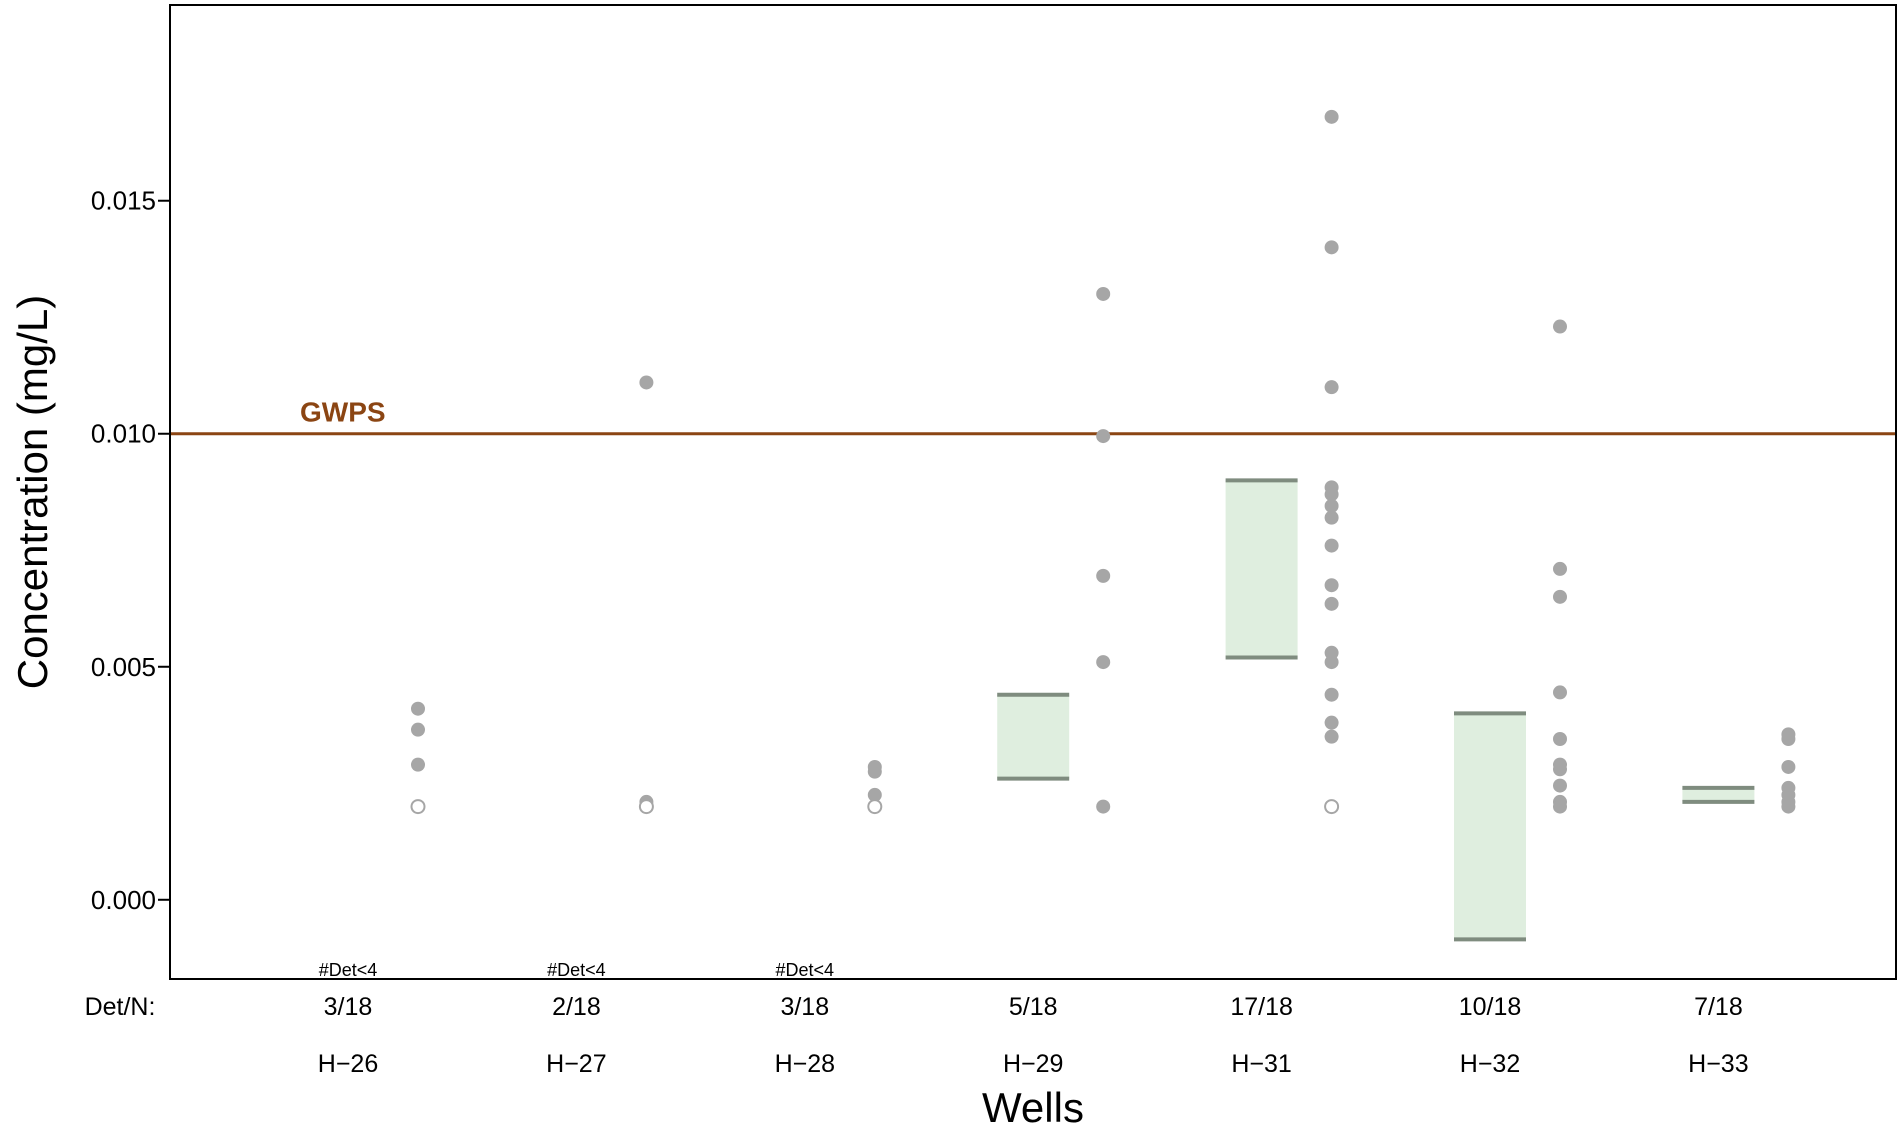 The image size is (1900, 1131). Describe the element at coordinates (348, 1064) in the screenshot. I see `well-label: H−26` at that location.